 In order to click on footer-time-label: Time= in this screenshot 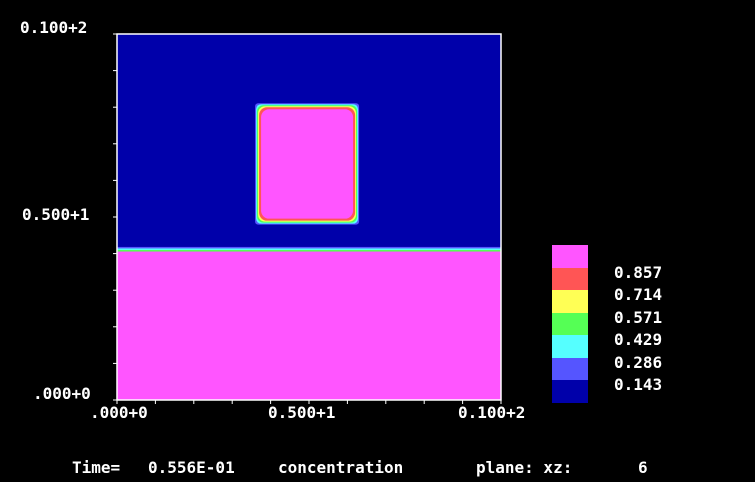, I will do `click(96, 467)`.